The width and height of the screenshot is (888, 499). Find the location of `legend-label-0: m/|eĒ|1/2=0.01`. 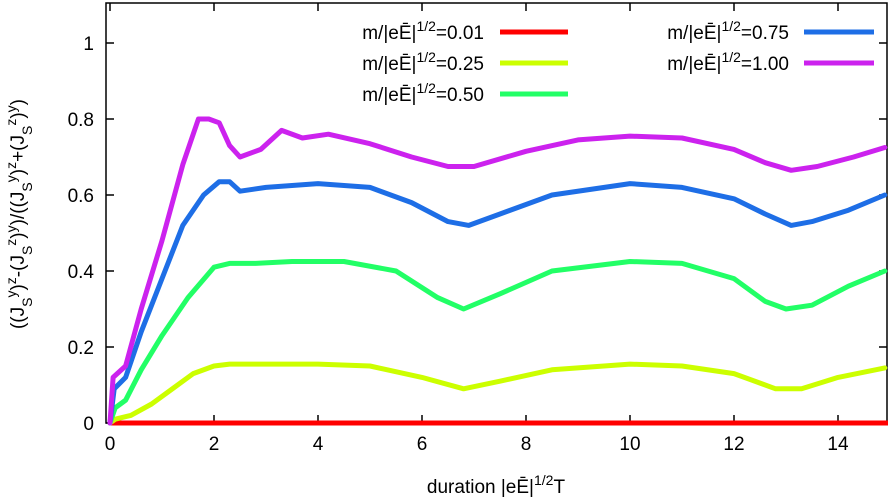

legend-label-0: m/|eĒ|1/2=0.01 is located at coordinates (423, 31).